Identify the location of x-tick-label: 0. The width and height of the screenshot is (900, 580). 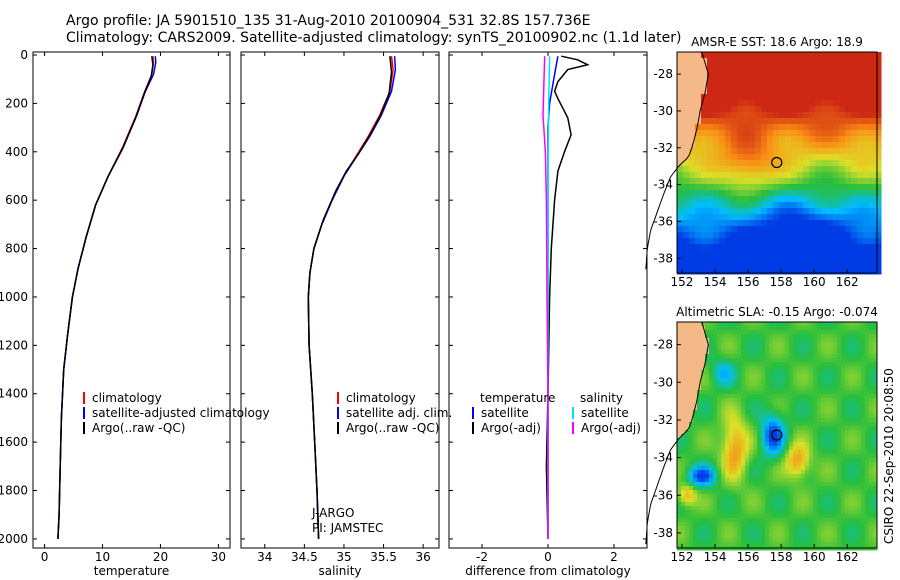
(548, 557).